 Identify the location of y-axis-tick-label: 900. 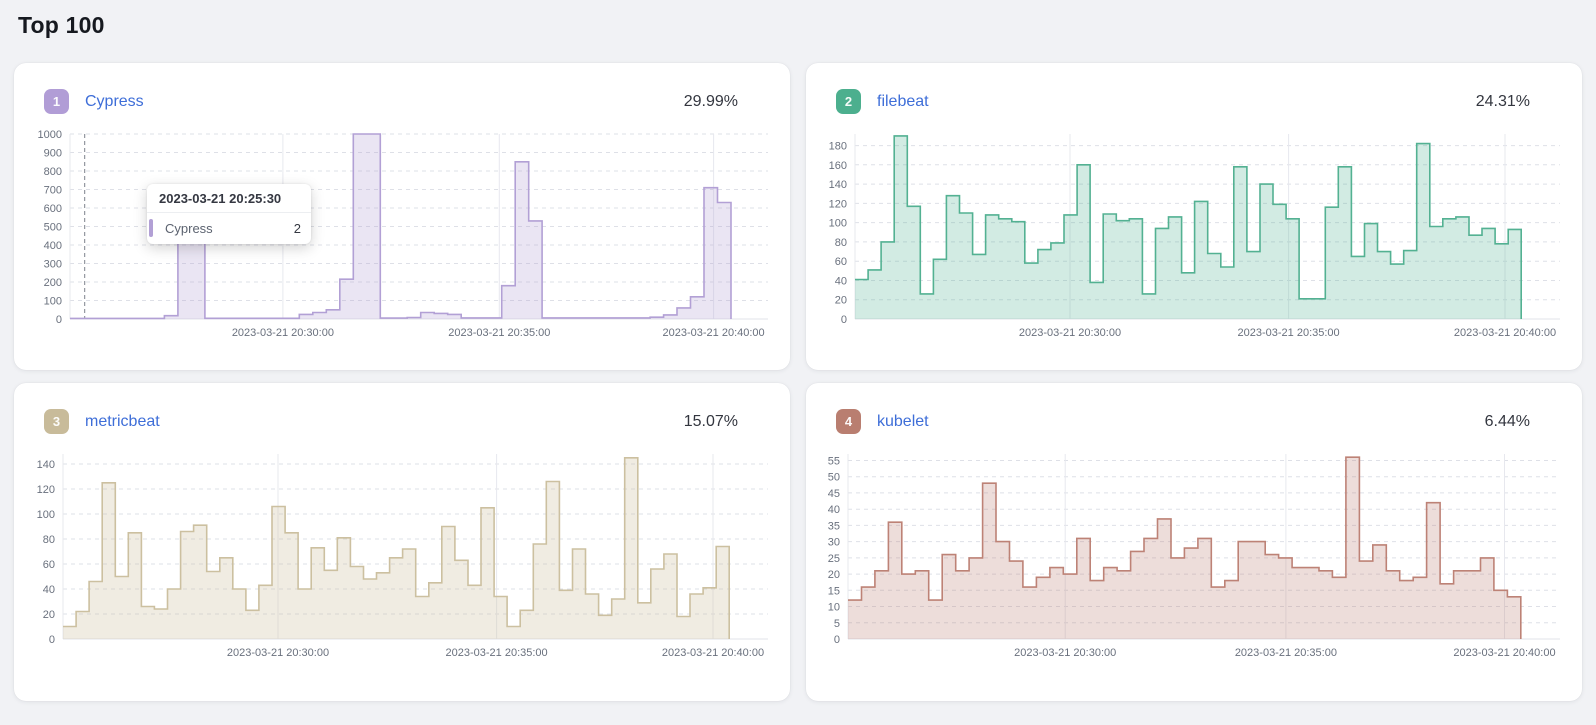
(53, 154).